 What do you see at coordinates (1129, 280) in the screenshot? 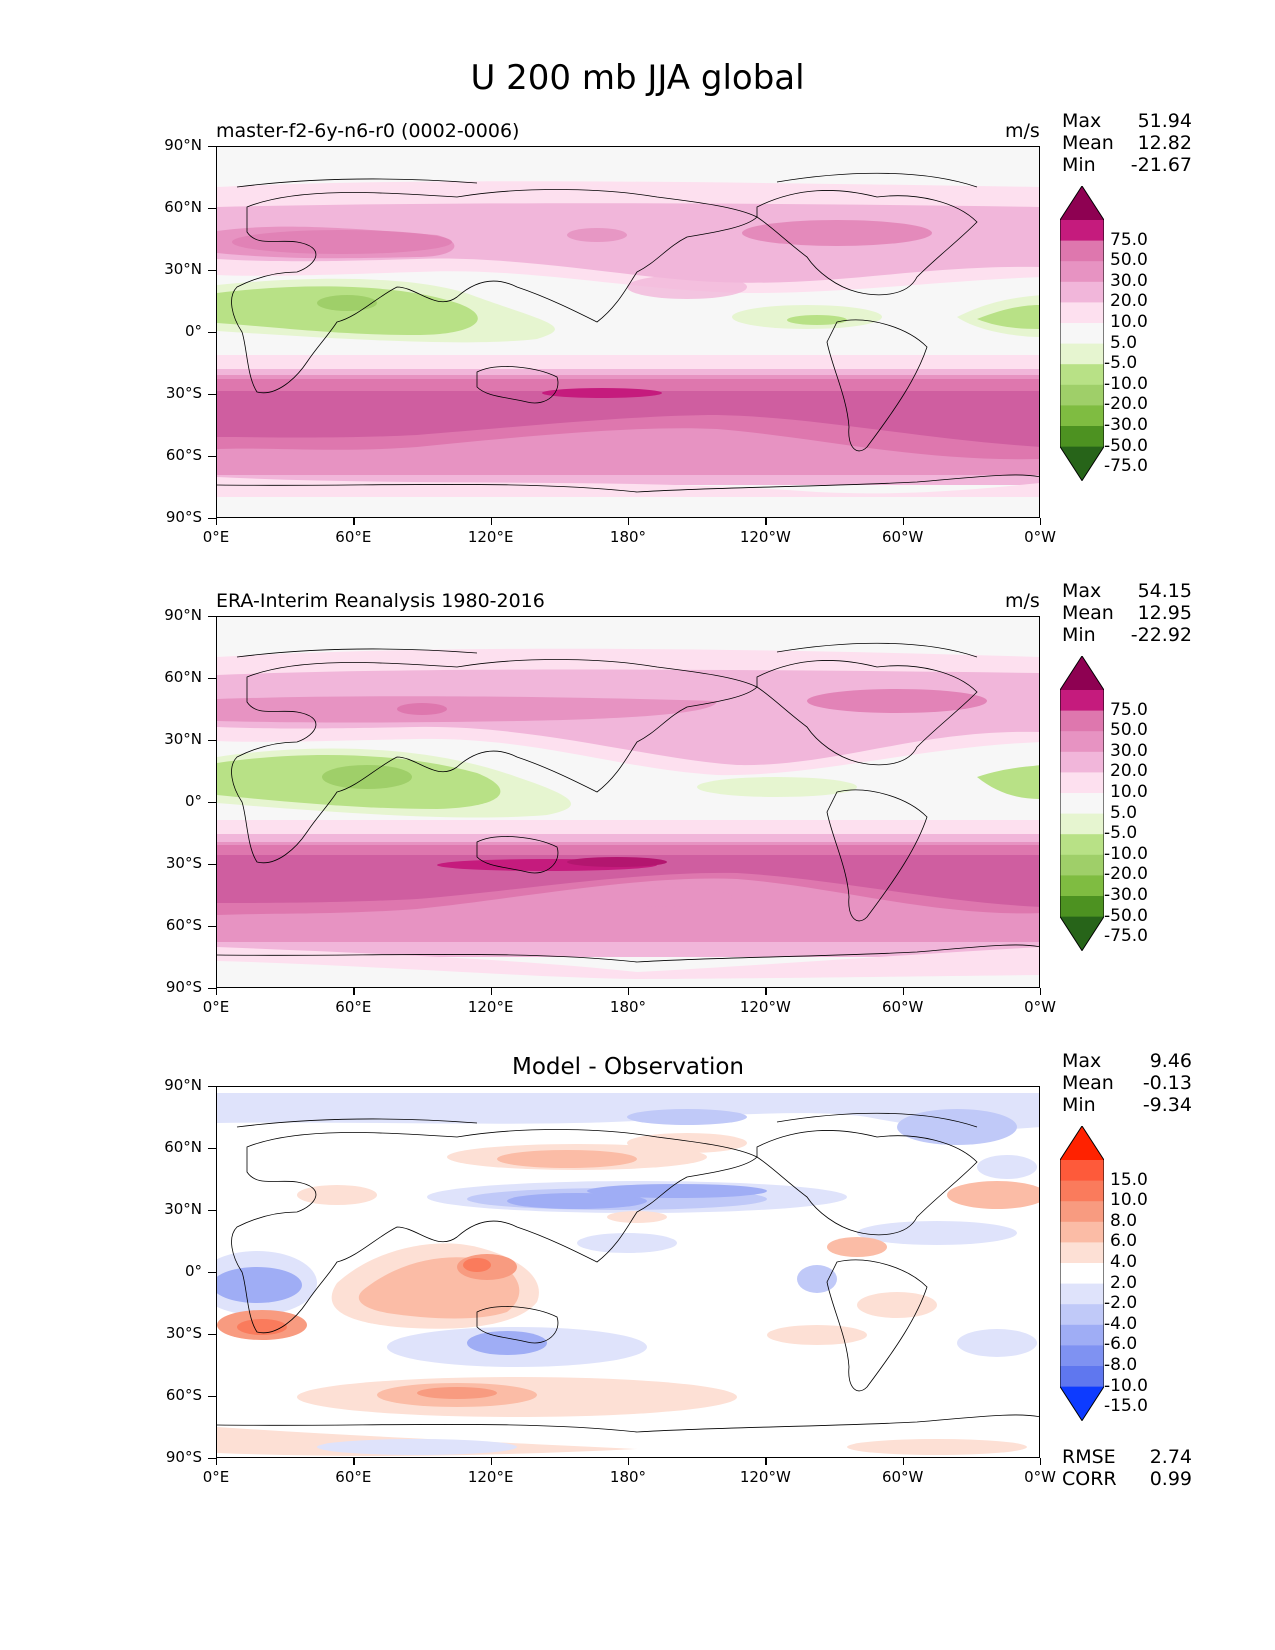
I see `colorbar-tick-label: 30.0` at bounding box center [1129, 280].